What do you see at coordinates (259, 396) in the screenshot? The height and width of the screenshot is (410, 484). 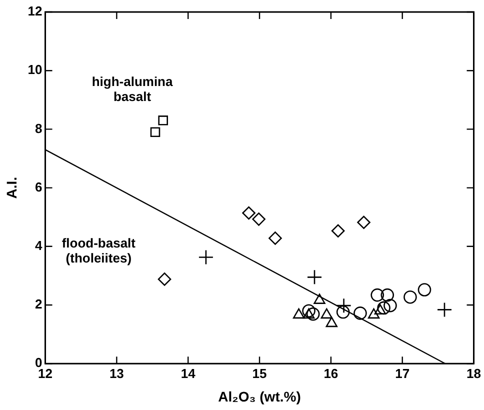 I see `x-axis-title: Al₂O₃ (wt.%)` at bounding box center [259, 396].